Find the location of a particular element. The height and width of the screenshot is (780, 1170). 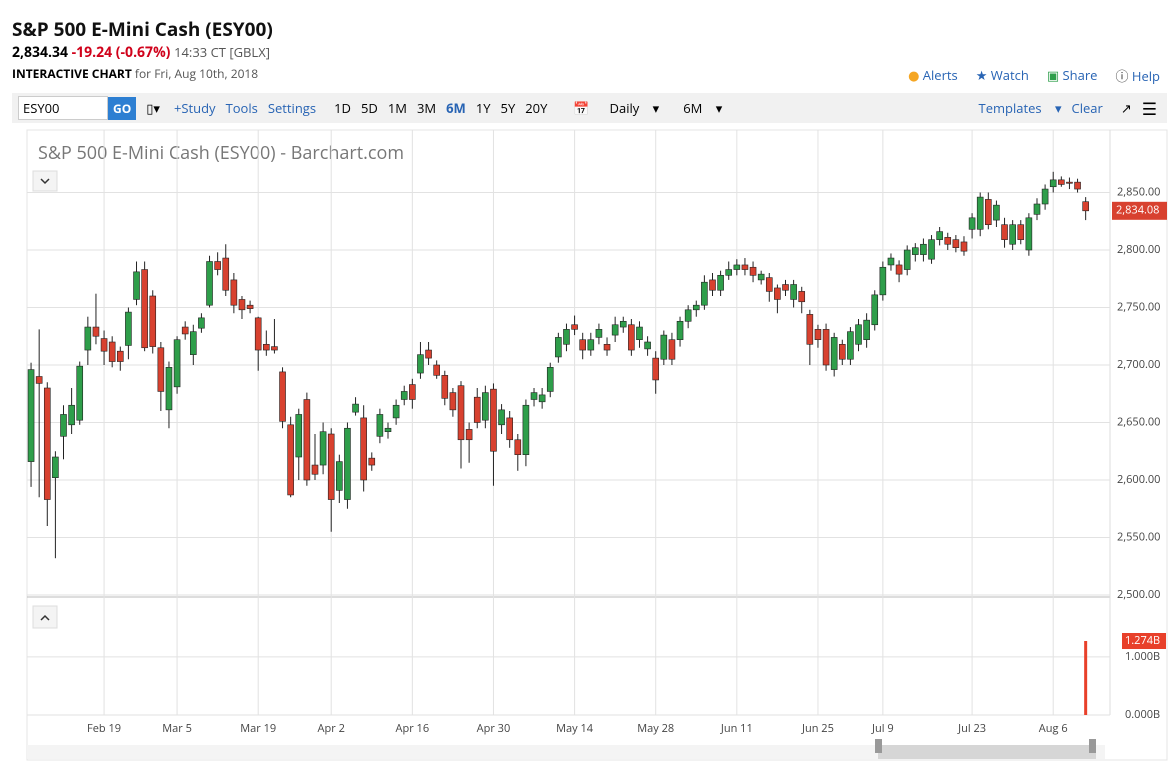

x-tick-label: May 14 is located at coordinates (575, 728).